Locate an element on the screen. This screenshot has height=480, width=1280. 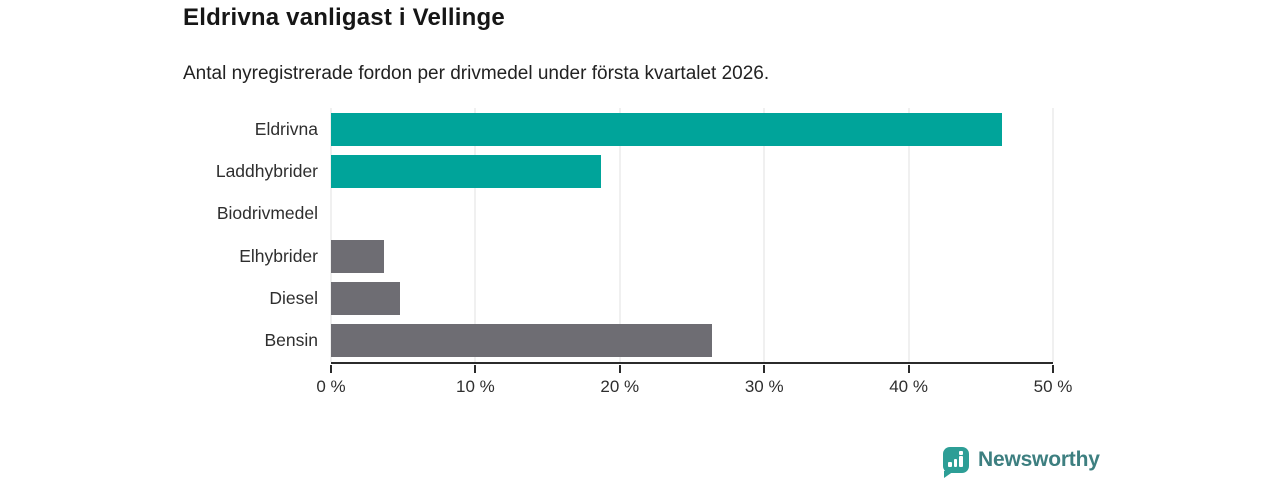
x-tick-label: 10 % is located at coordinates (475, 386).